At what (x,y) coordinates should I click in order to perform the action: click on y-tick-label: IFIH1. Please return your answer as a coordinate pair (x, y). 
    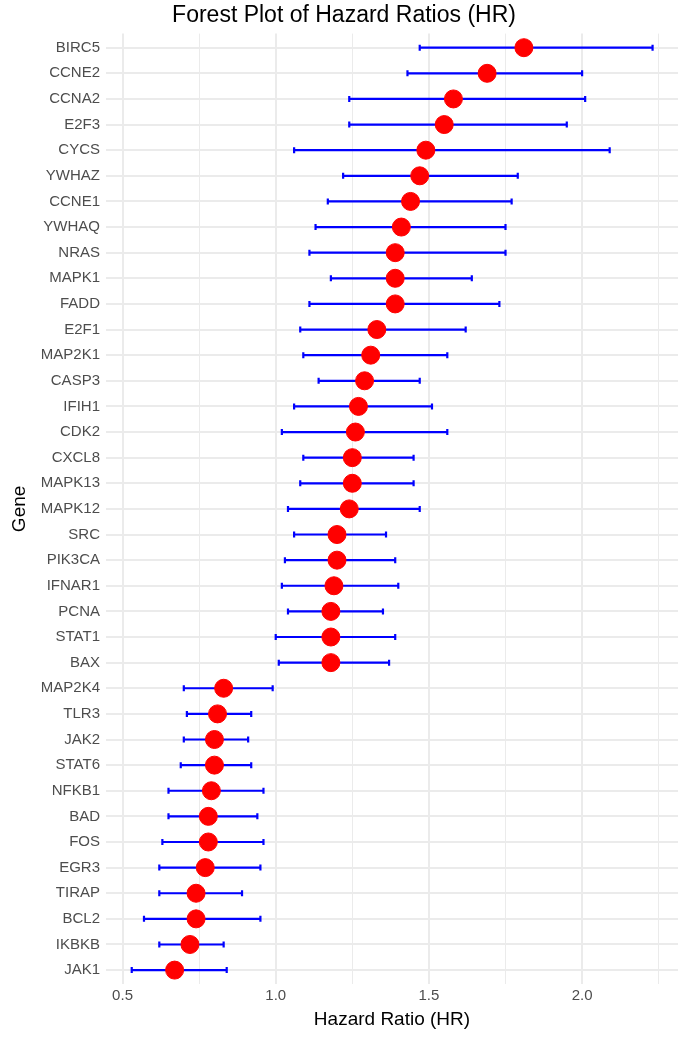
    Looking at the image, I should click on (81, 405).